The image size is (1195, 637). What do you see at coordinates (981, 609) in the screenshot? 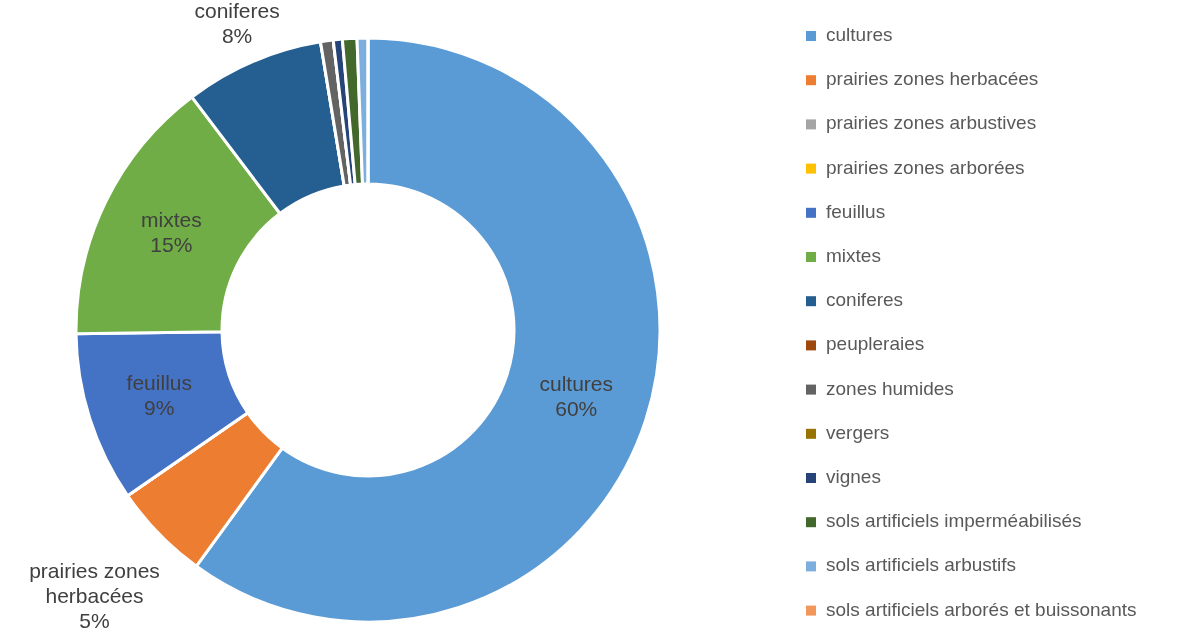
I see `legend-label: sols artificiels arborés et buissonants` at bounding box center [981, 609].